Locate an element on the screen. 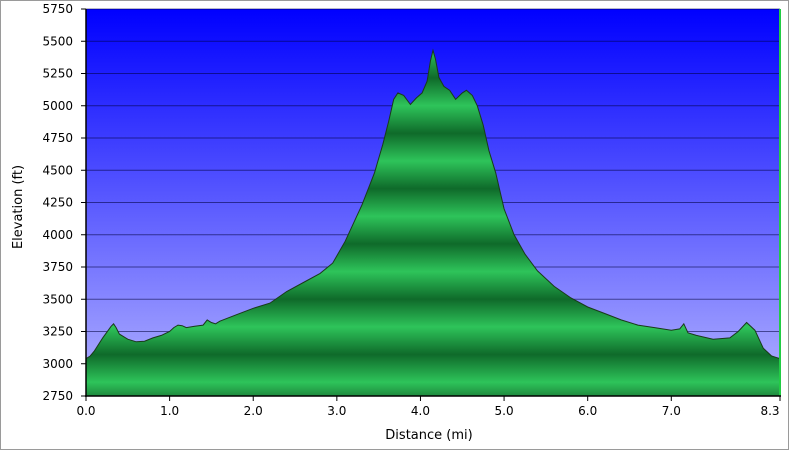 Image resolution: width=789 pixels, height=450 pixels. y-tick-label: 2750 is located at coordinates (57, 396).